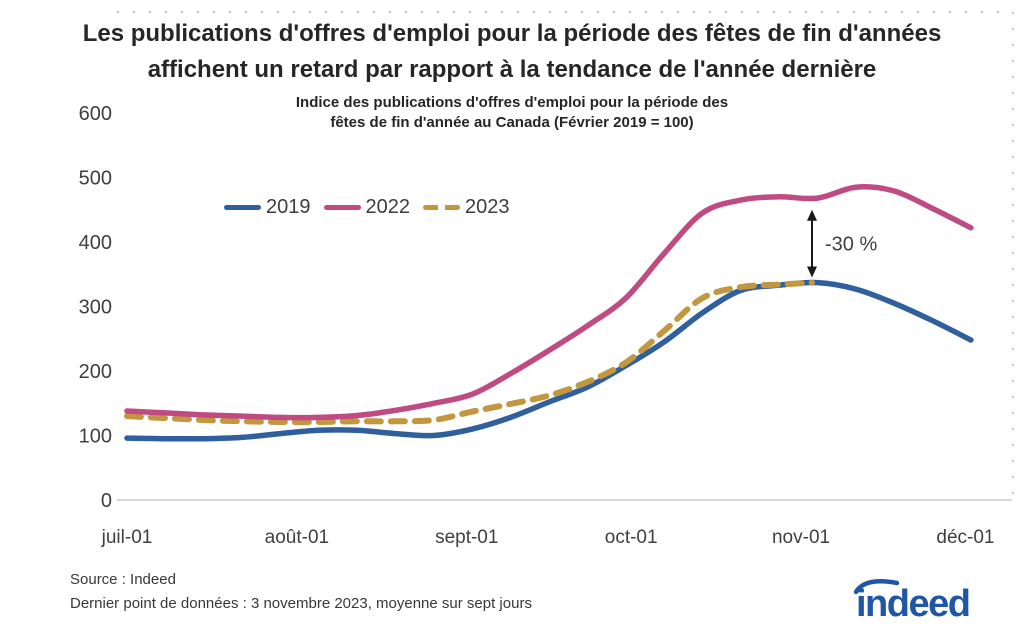 Image resolution: width=1024 pixels, height=625 pixels. What do you see at coordinates (242, 207) in the screenshot?
I see `legend-swatch-2019` at bounding box center [242, 207].